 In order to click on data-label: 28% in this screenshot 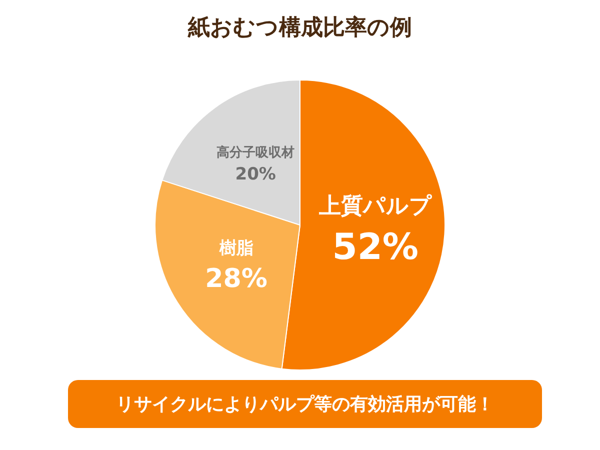, I will do `click(236, 279)`.